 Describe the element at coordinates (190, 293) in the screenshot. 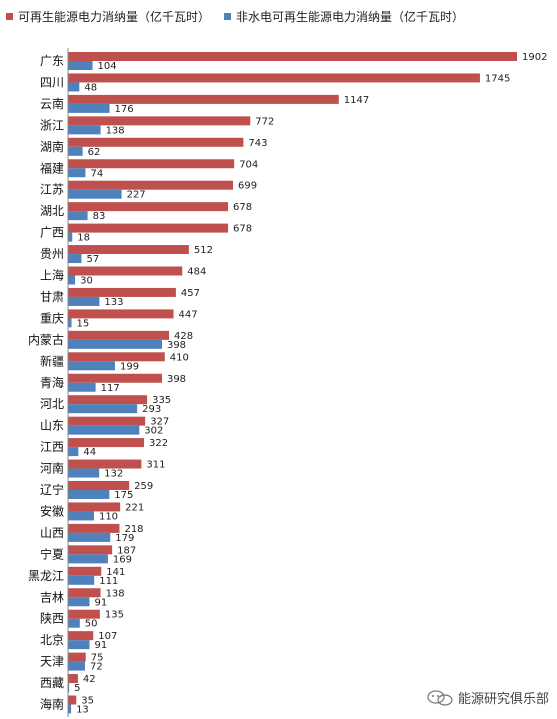

I see `data-label-series1-11: 457` at that location.